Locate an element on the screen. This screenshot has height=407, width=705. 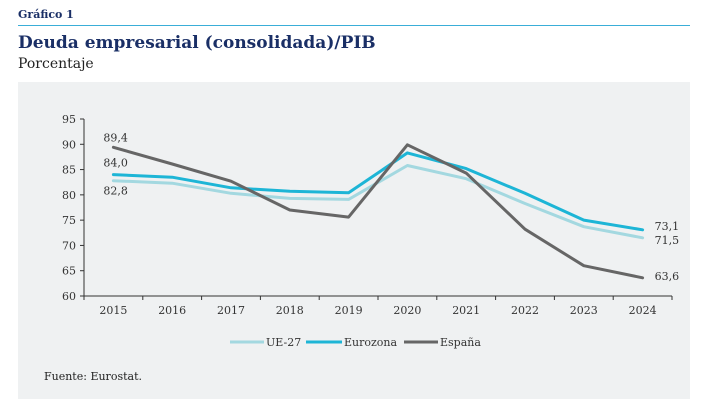
y-tick-label: 60 is located at coordinates (69, 296).